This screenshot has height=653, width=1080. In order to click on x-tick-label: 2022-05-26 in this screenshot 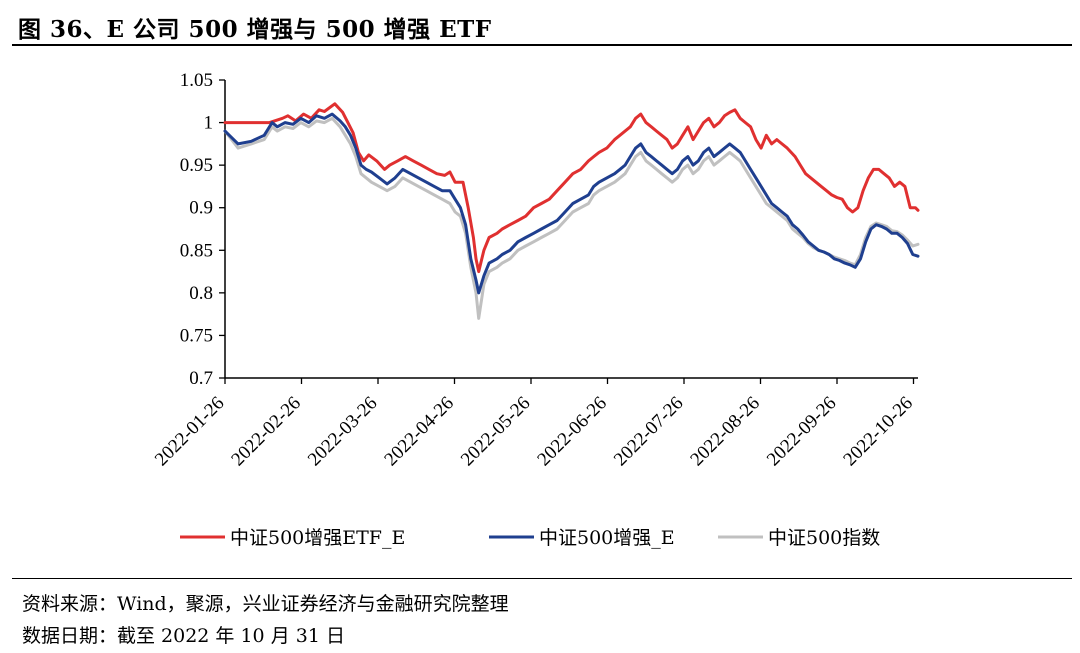, I will do `click(496, 432)`.